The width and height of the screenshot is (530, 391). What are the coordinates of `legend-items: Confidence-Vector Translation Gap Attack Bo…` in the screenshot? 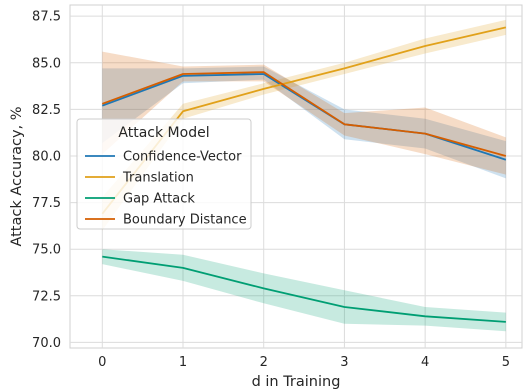 It's located at (166, 189).